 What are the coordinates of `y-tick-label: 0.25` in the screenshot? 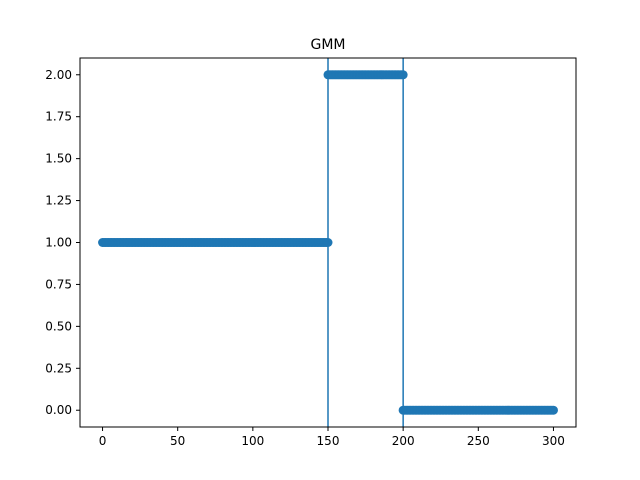 It's located at (58, 368).